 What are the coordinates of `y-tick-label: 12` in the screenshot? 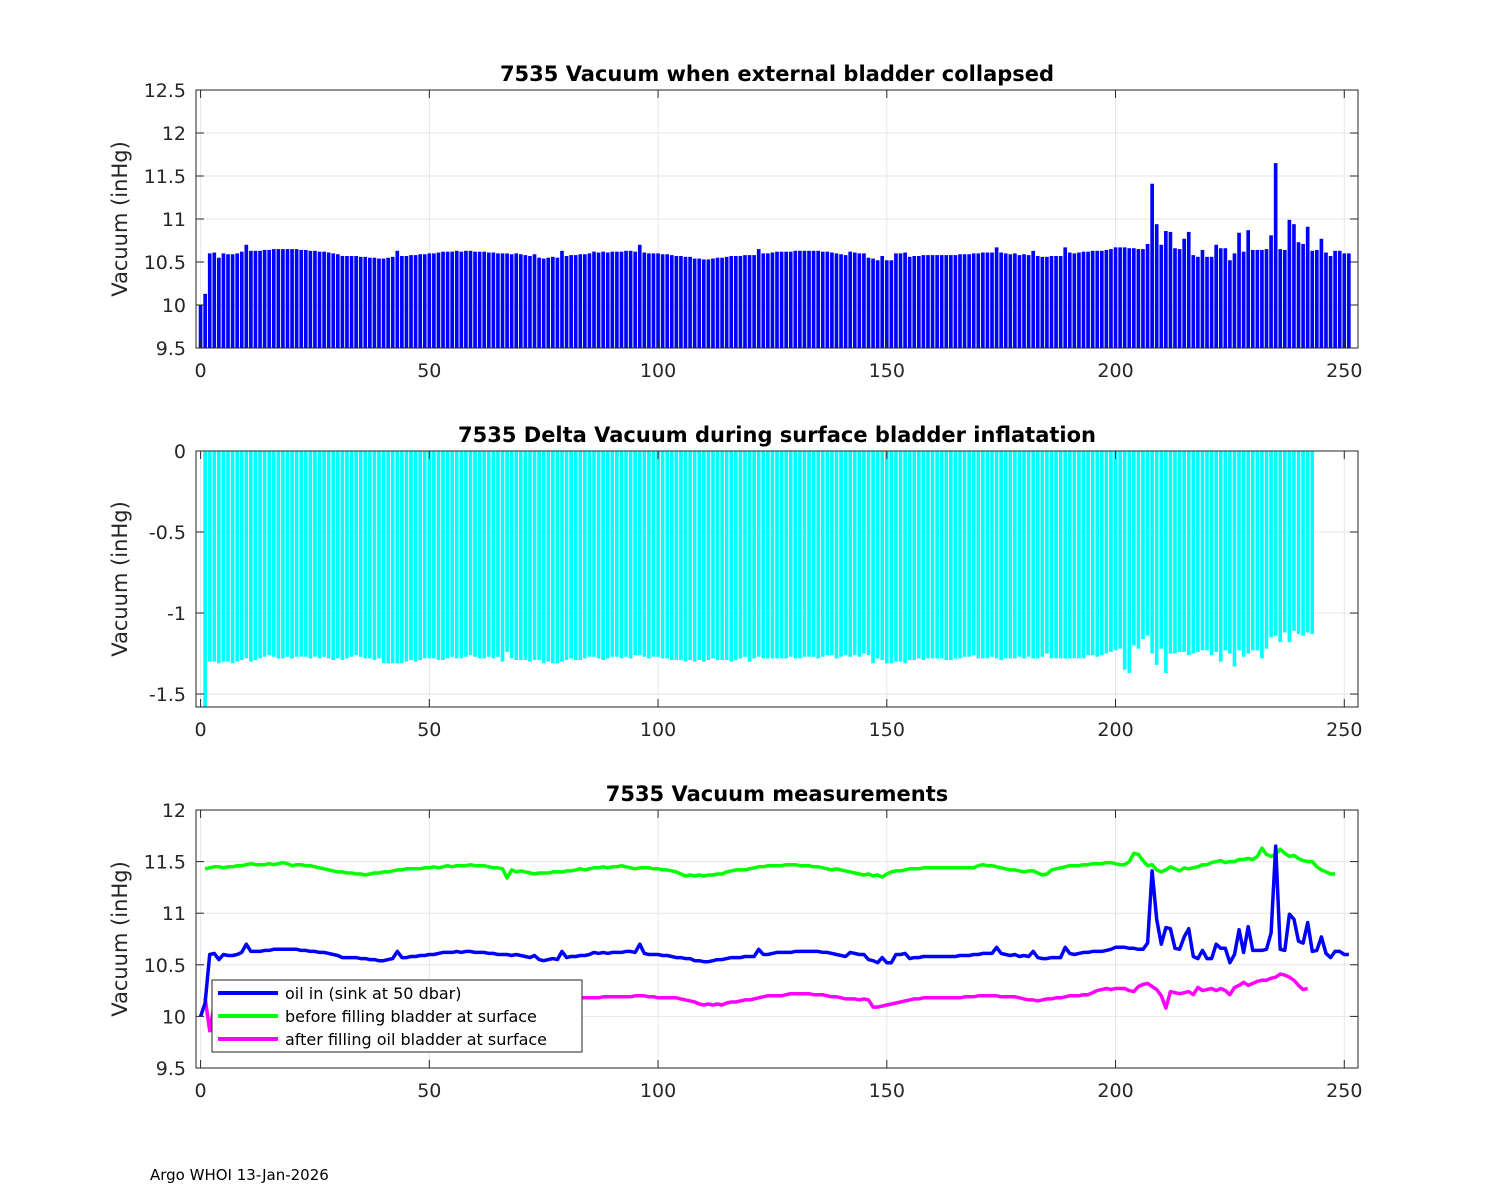 It's located at (174, 811).